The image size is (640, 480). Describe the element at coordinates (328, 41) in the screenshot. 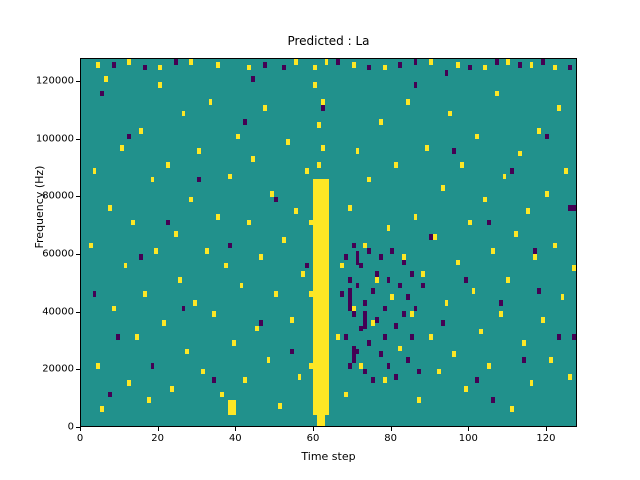

I see `chart-title: Predicted : La` at that location.